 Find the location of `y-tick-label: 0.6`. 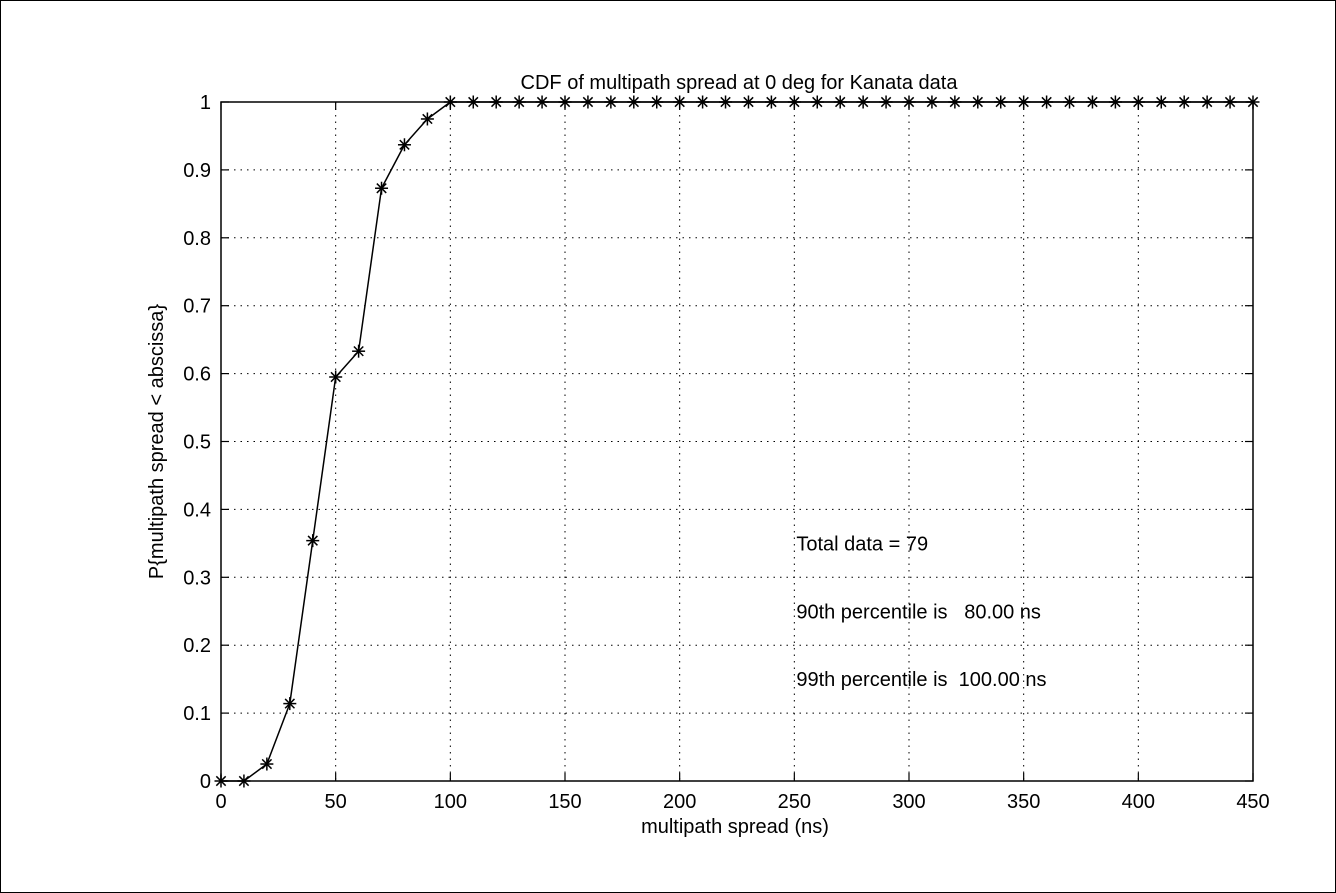

y-tick-label: 0.6 is located at coordinates (197, 375).